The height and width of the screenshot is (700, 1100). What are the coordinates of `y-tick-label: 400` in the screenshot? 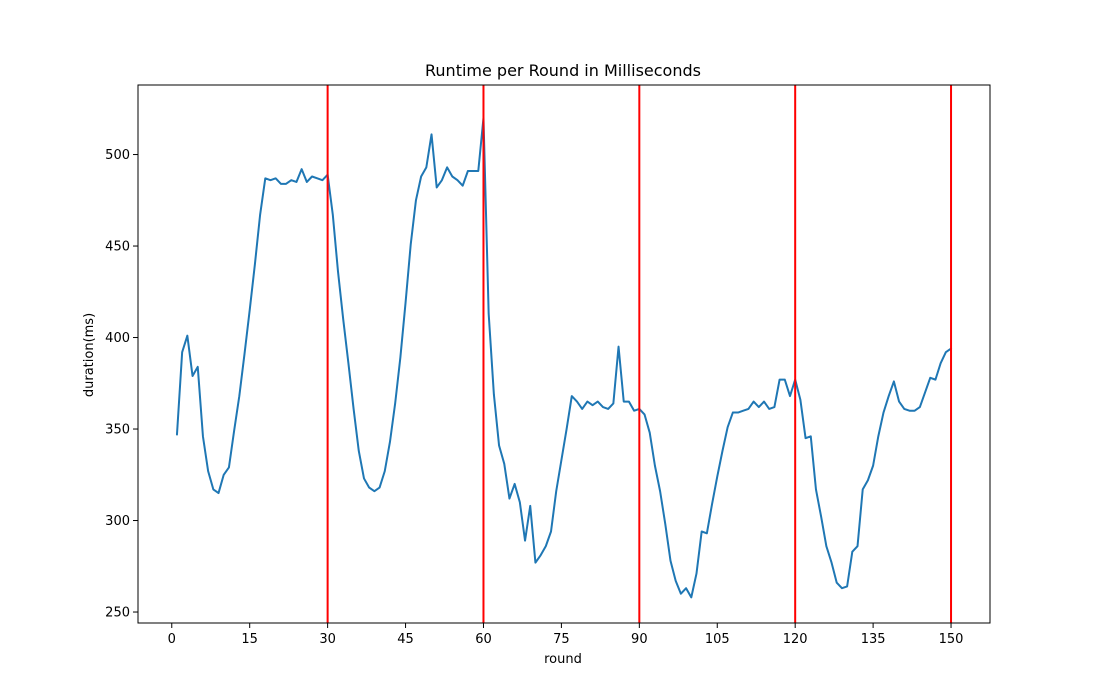 It's located at (117, 338).